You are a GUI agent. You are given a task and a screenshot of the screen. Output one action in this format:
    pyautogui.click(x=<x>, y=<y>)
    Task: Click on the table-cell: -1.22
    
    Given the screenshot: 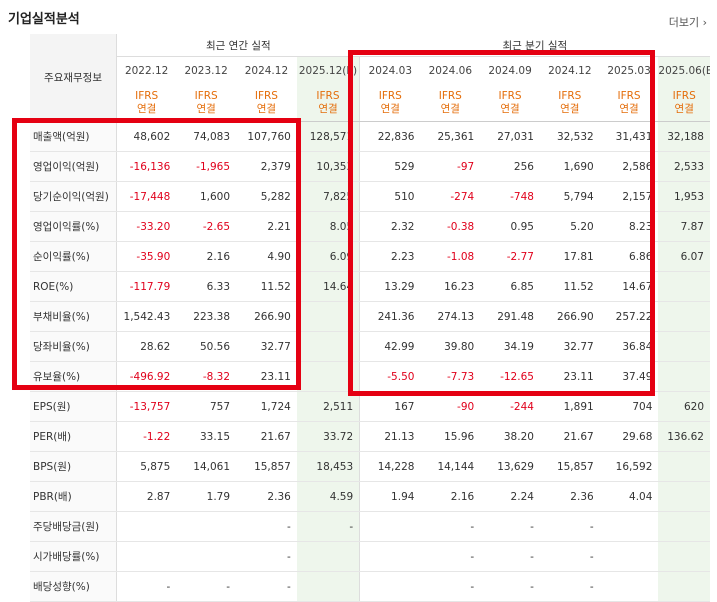 What is the action you would take?
    pyautogui.click(x=146, y=436)
    